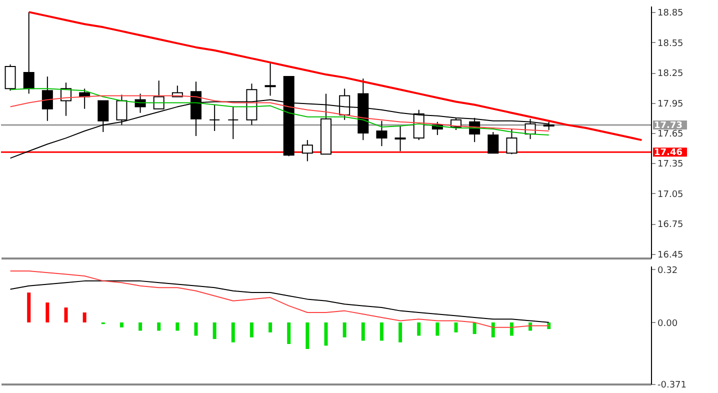  Describe the element at coordinates (668, 153) in the screenshot. I see `ref-line-label: 17.46` at that location.